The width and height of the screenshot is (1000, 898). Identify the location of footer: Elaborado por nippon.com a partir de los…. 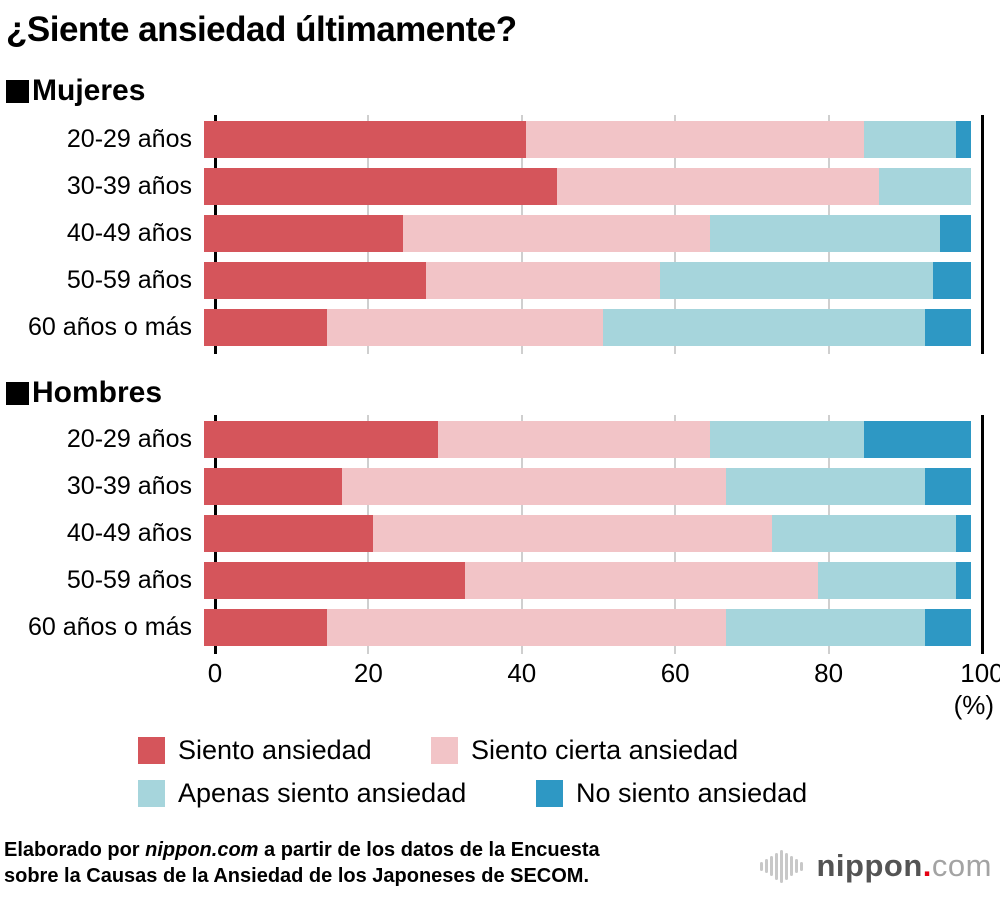
(498, 863).